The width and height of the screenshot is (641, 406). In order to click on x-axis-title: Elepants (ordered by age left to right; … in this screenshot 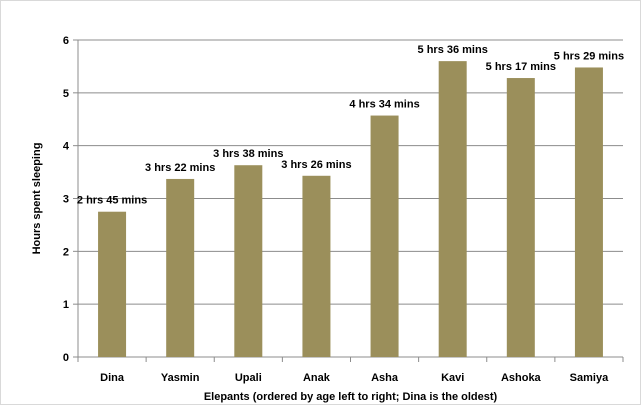, I will do `click(351, 397)`.